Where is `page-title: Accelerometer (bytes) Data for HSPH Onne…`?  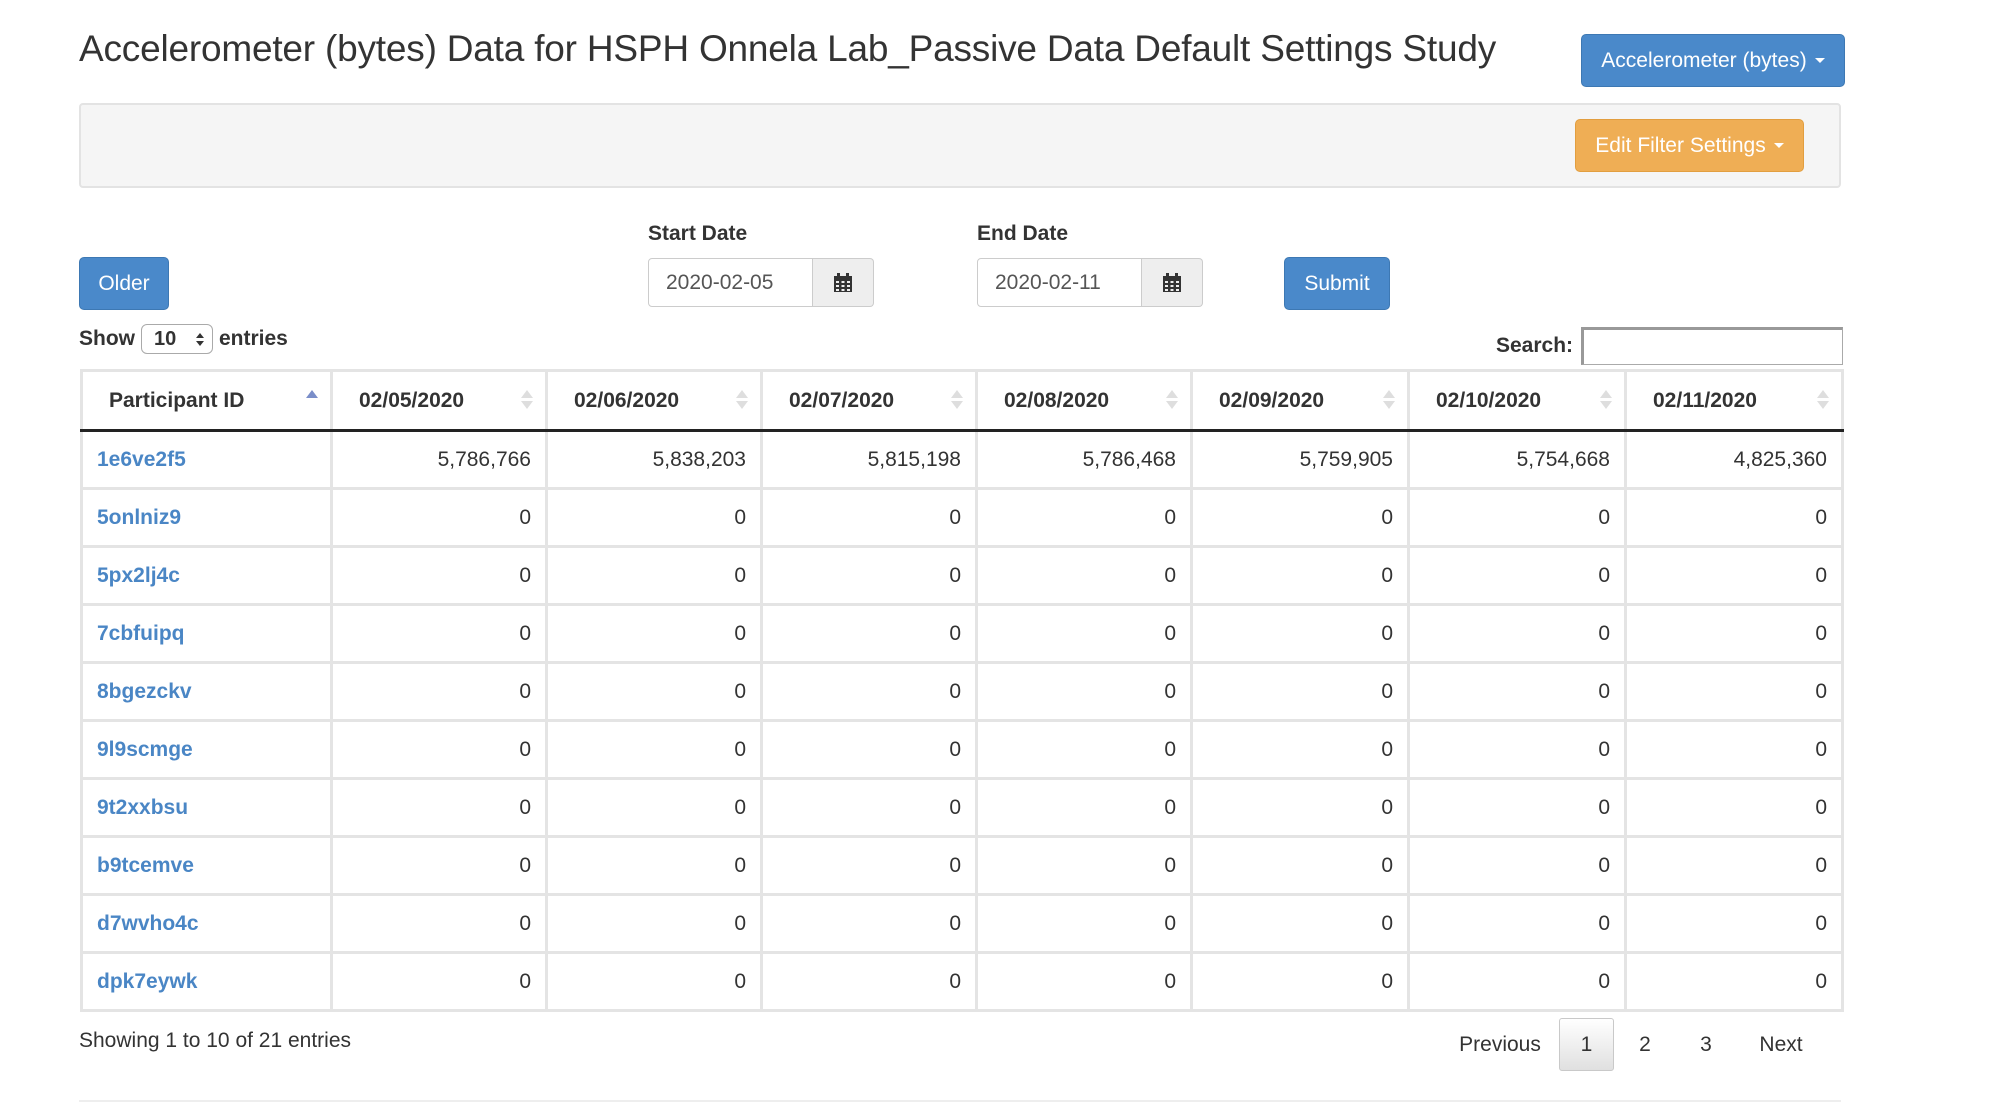 page-title: Accelerometer (bytes) Data for HSPH Onne… is located at coordinates (788, 48).